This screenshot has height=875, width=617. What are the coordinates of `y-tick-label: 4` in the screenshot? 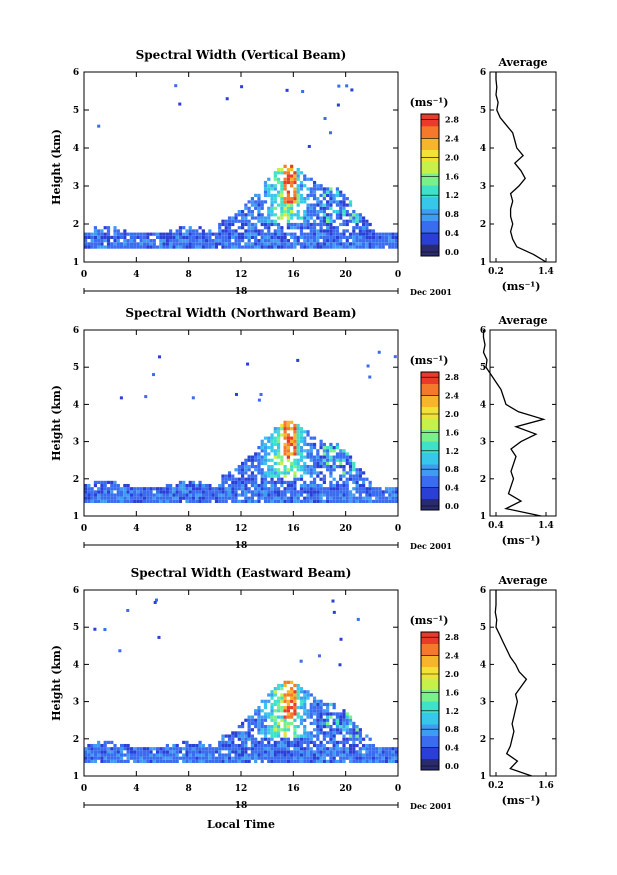 It's located at (76, 665).